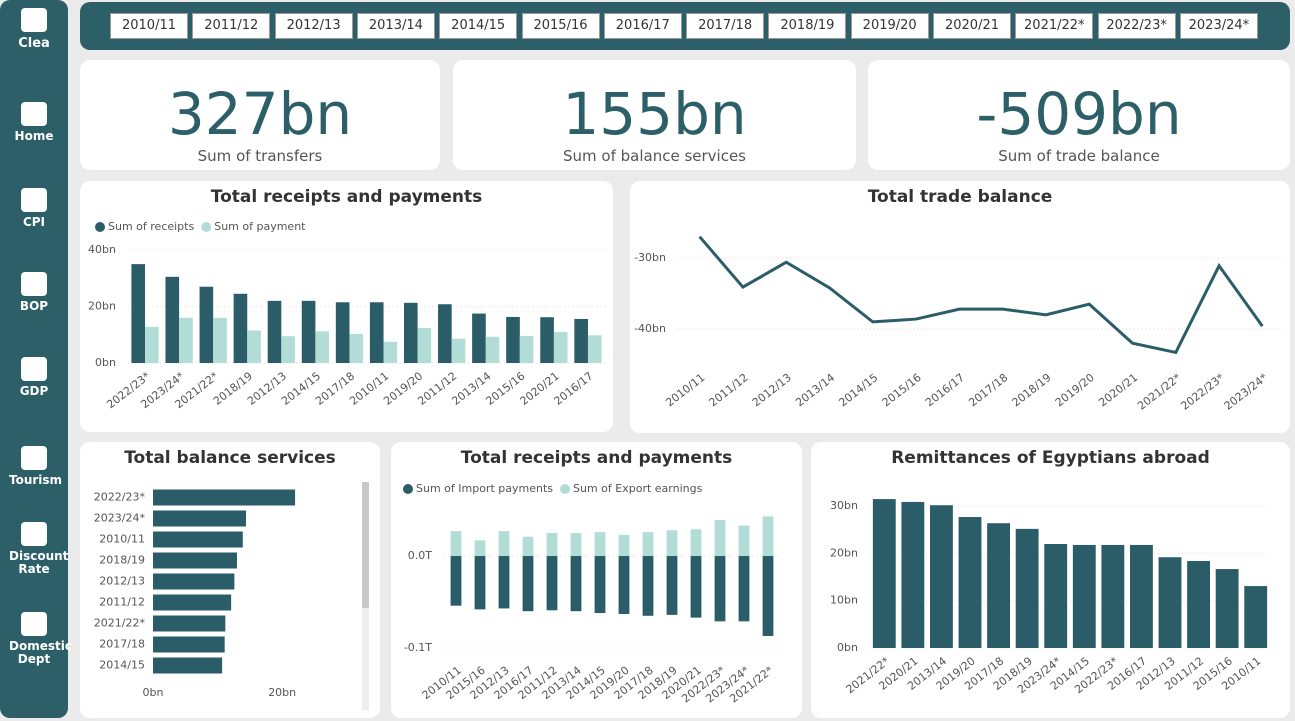 The height and width of the screenshot is (721, 1295). What do you see at coordinates (34, 466) in the screenshot?
I see `nav-item: Tourism` at bounding box center [34, 466].